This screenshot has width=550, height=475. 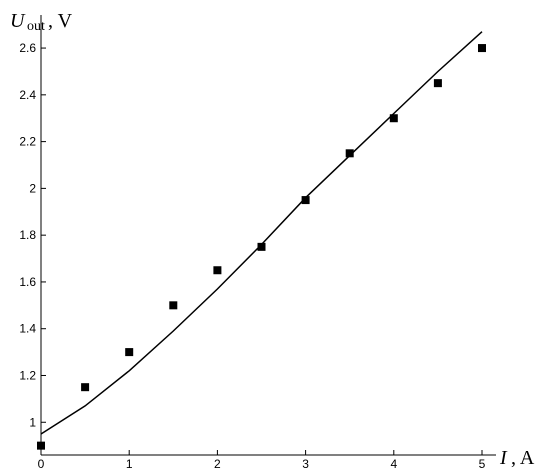 I want to click on x-tick-label: 4, so click(x=393, y=464).